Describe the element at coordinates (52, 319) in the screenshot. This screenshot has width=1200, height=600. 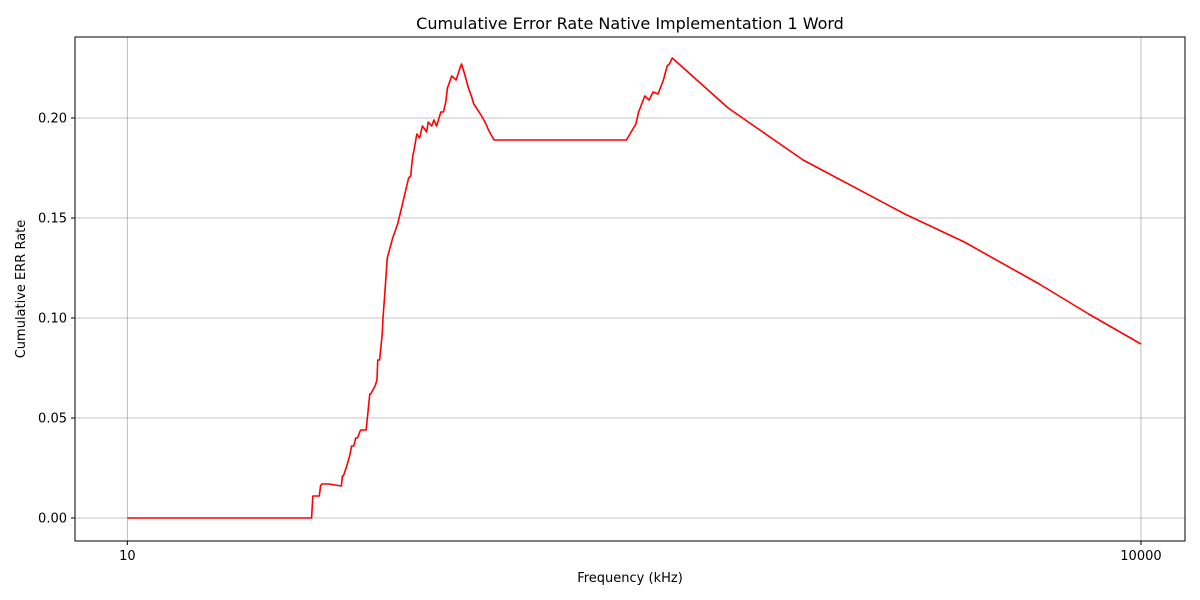
I see `y-tick-label: 0.10` at that location.